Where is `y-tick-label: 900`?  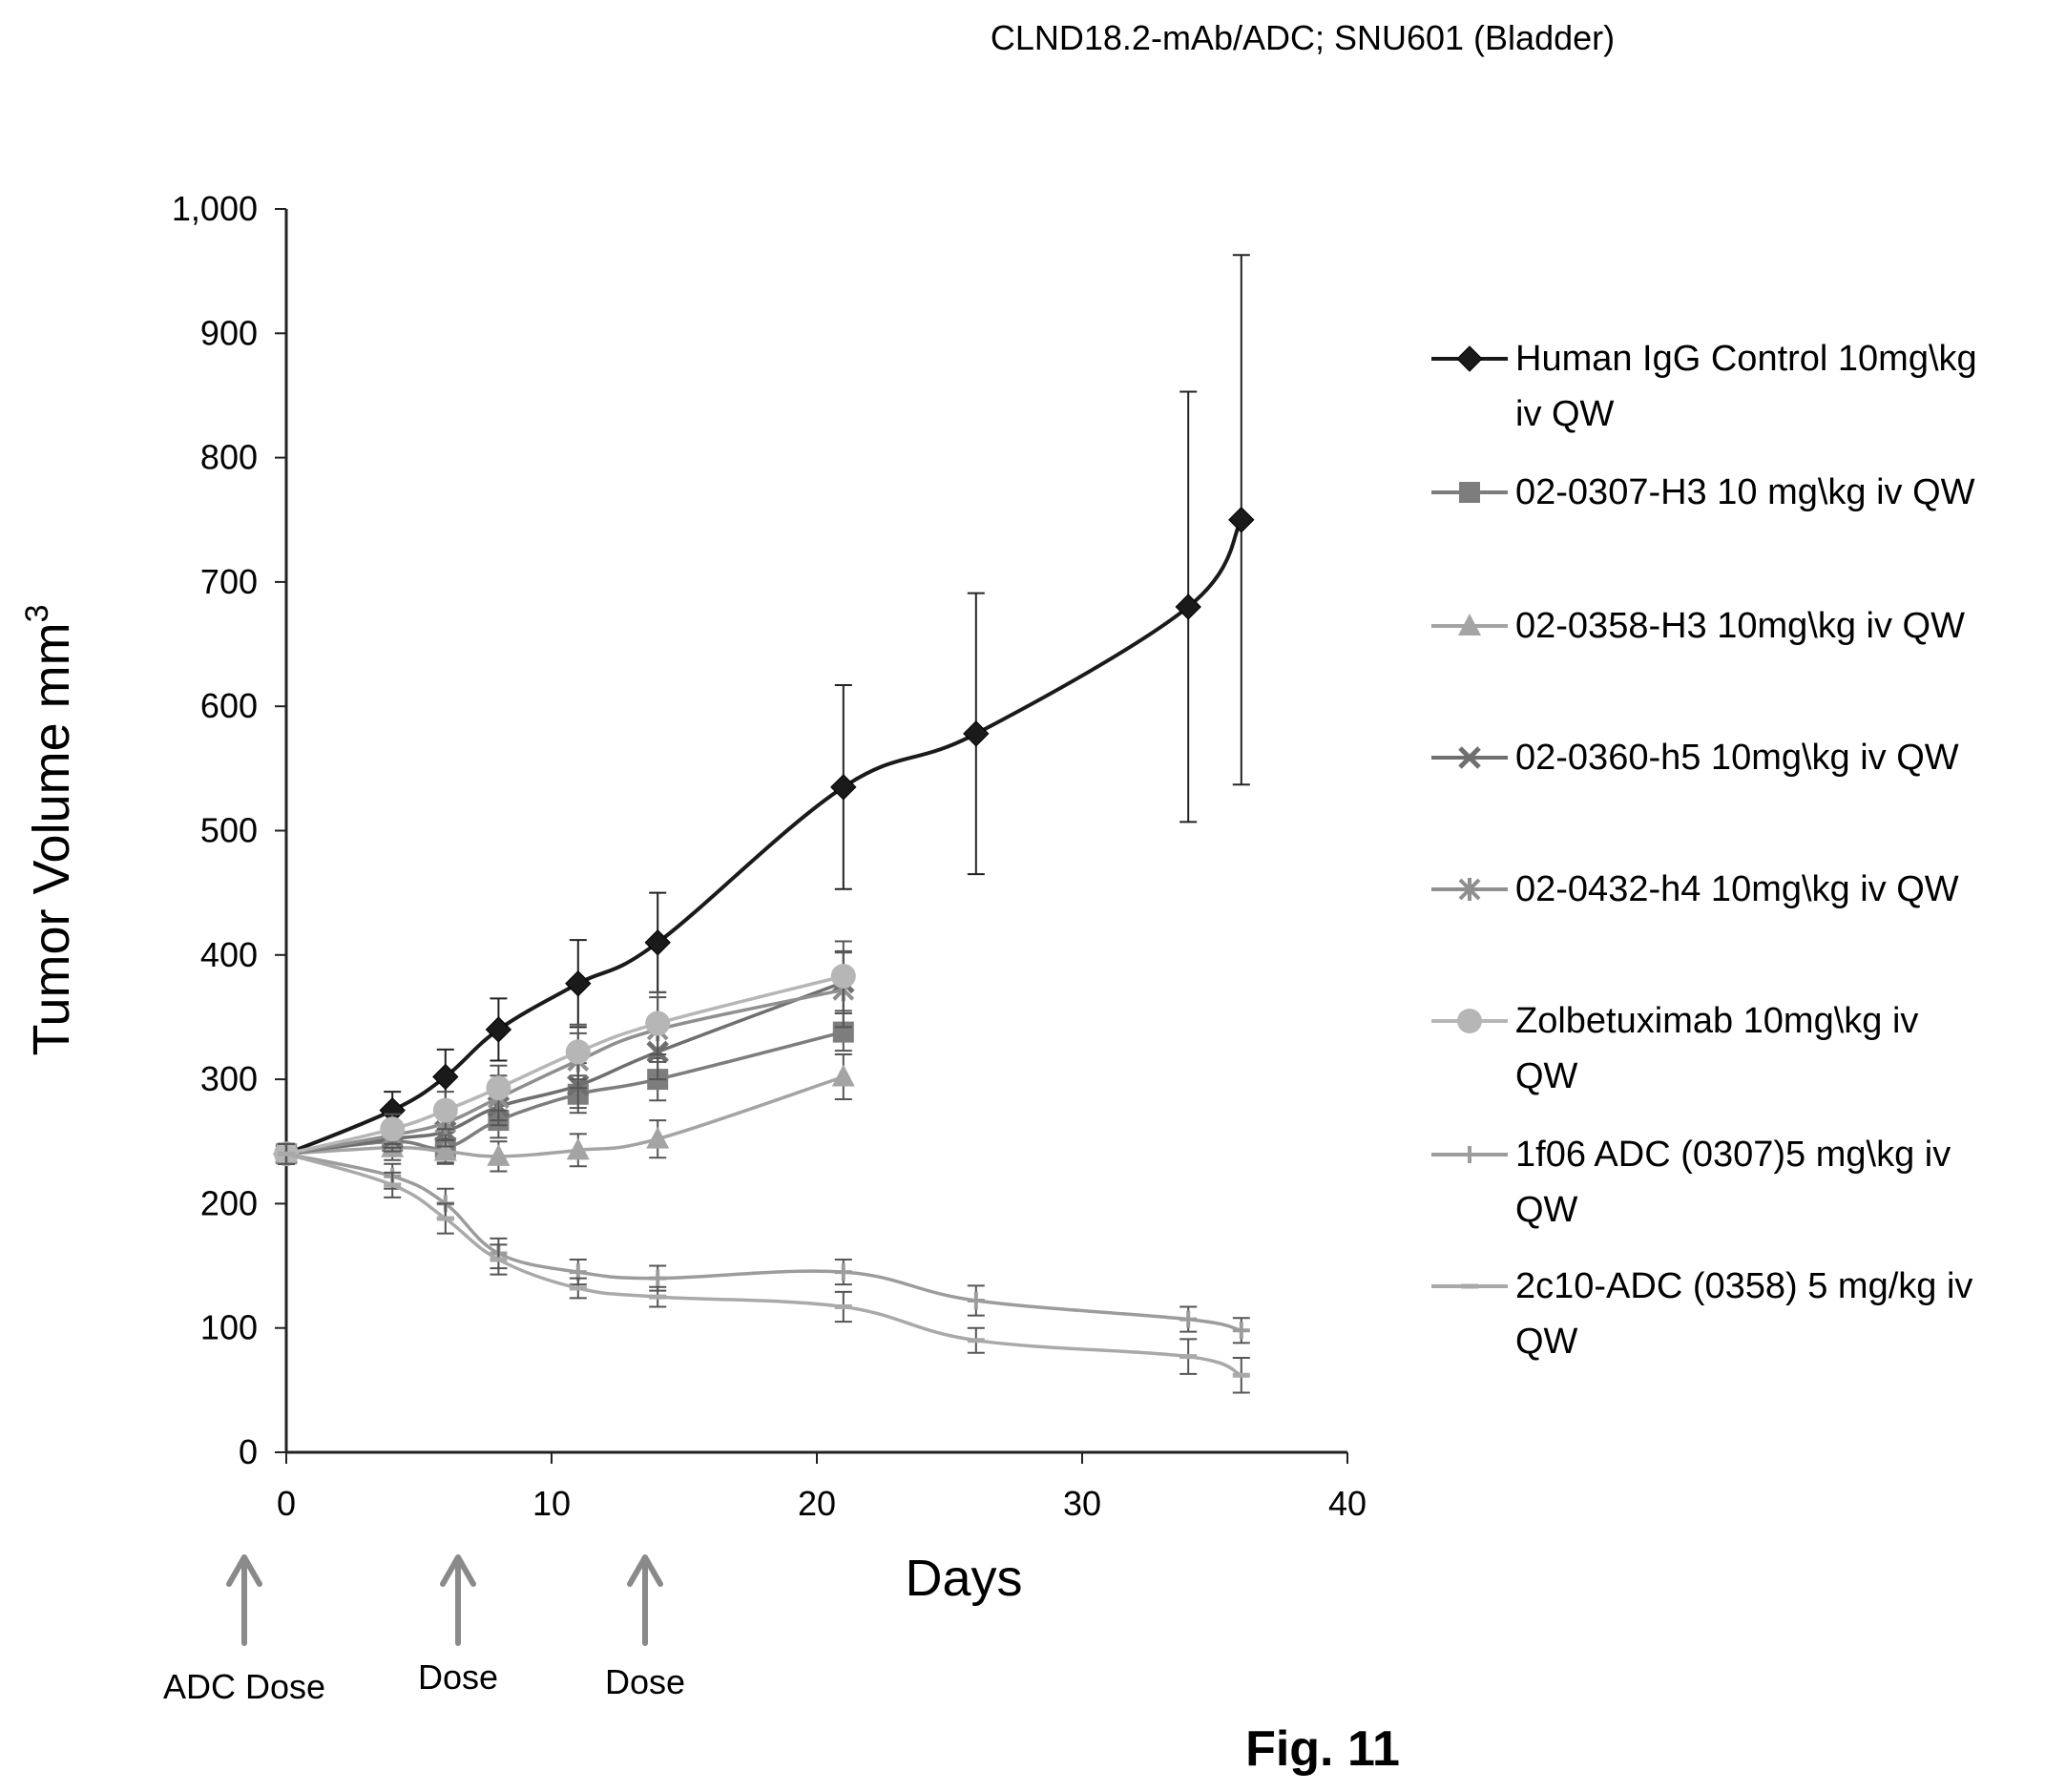
y-tick-label: 900 is located at coordinates (229, 332).